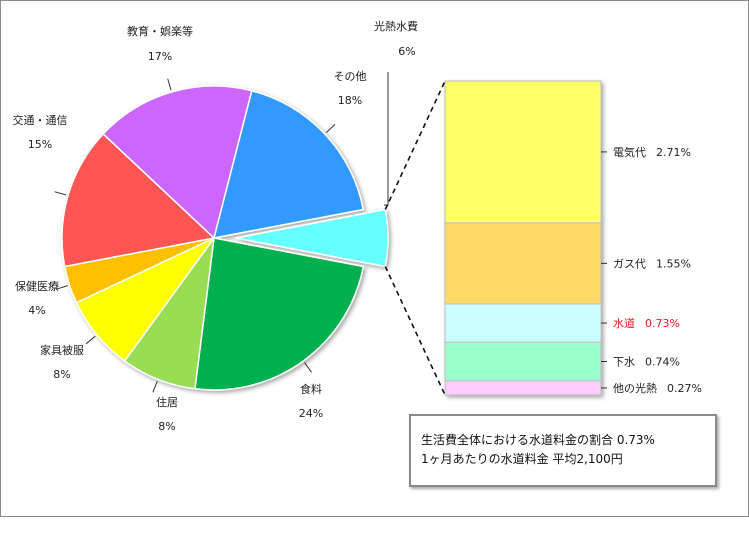 The height and width of the screenshot is (539, 749). Describe the element at coordinates (662, 362) in the screenshot. I see `bar-label-value: 0.74%` at that location.